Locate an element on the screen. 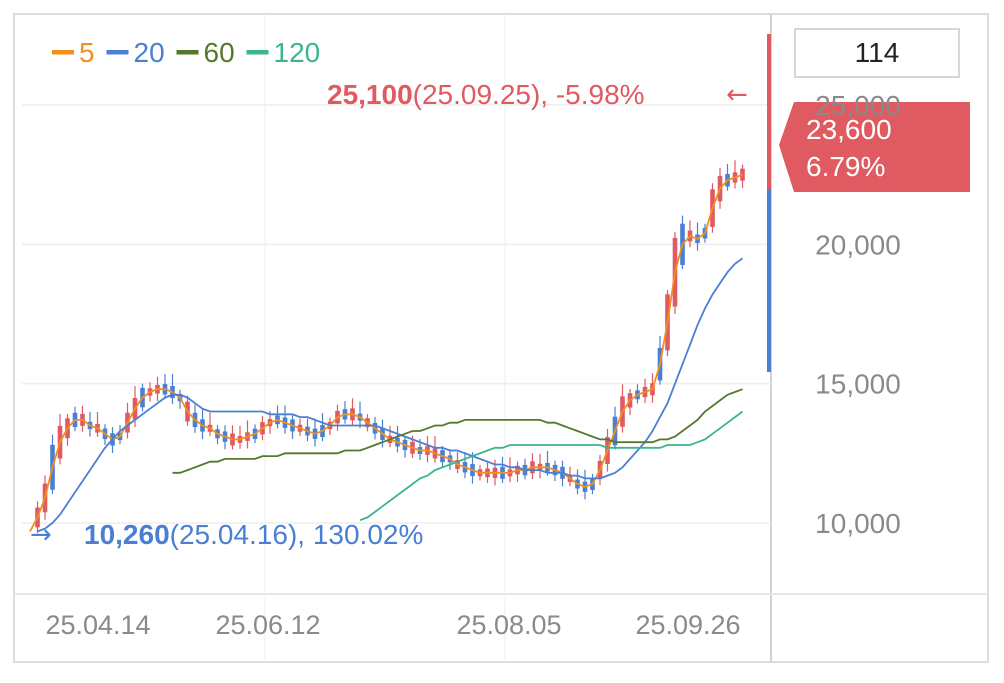 The image size is (1004, 683). low-price-value: 10,260 is located at coordinates (127, 534).